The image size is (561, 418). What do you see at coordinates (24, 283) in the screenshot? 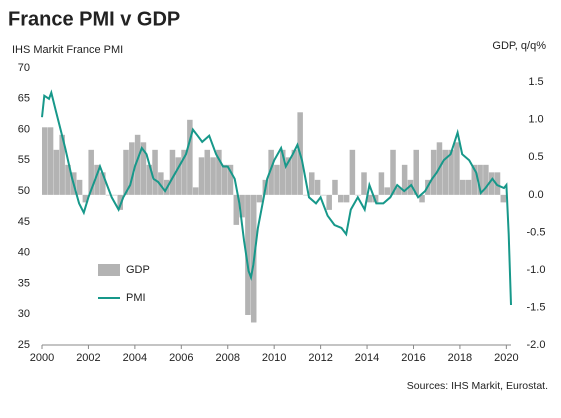
I see `y-tick-label: 35` at bounding box center [24, 283].